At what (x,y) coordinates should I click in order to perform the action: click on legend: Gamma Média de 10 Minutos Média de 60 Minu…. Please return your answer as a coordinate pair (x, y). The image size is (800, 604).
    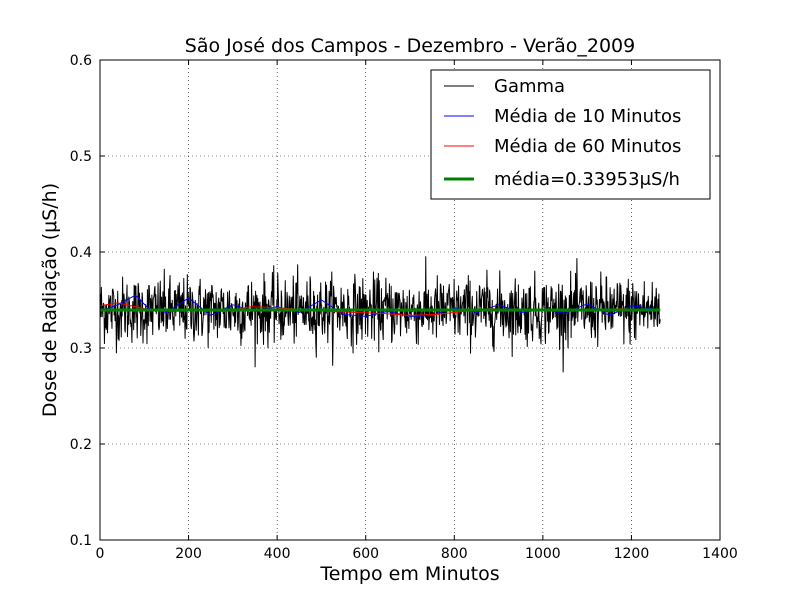
    Looking at the image, I should click on (570, 134).